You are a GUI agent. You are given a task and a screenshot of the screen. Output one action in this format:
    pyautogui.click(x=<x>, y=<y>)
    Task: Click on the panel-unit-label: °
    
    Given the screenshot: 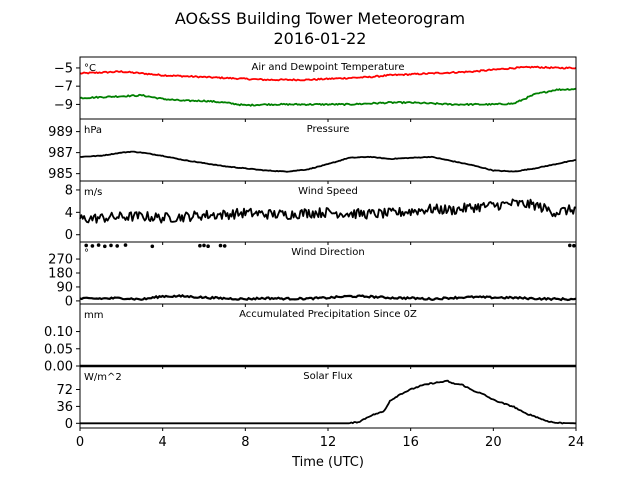 What is the action you would take?
    pyautogui.click(x=86, y=253)
    